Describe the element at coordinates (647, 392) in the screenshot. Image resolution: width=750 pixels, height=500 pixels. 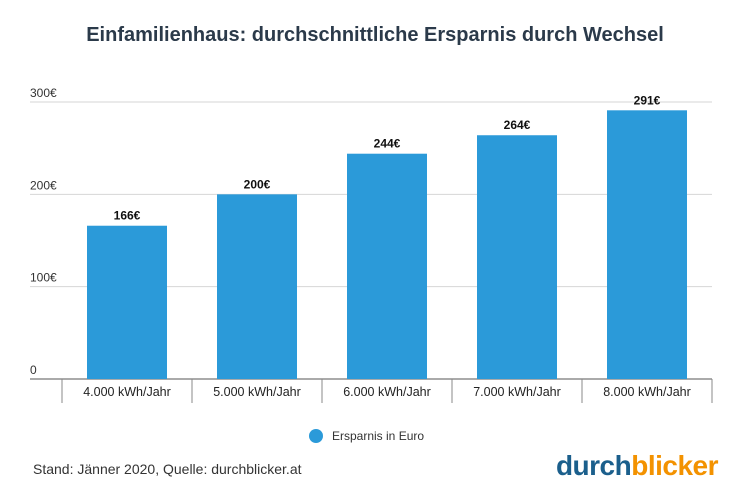
I see `x-tick-label: 8.000 kWh/Jahr` at that location.